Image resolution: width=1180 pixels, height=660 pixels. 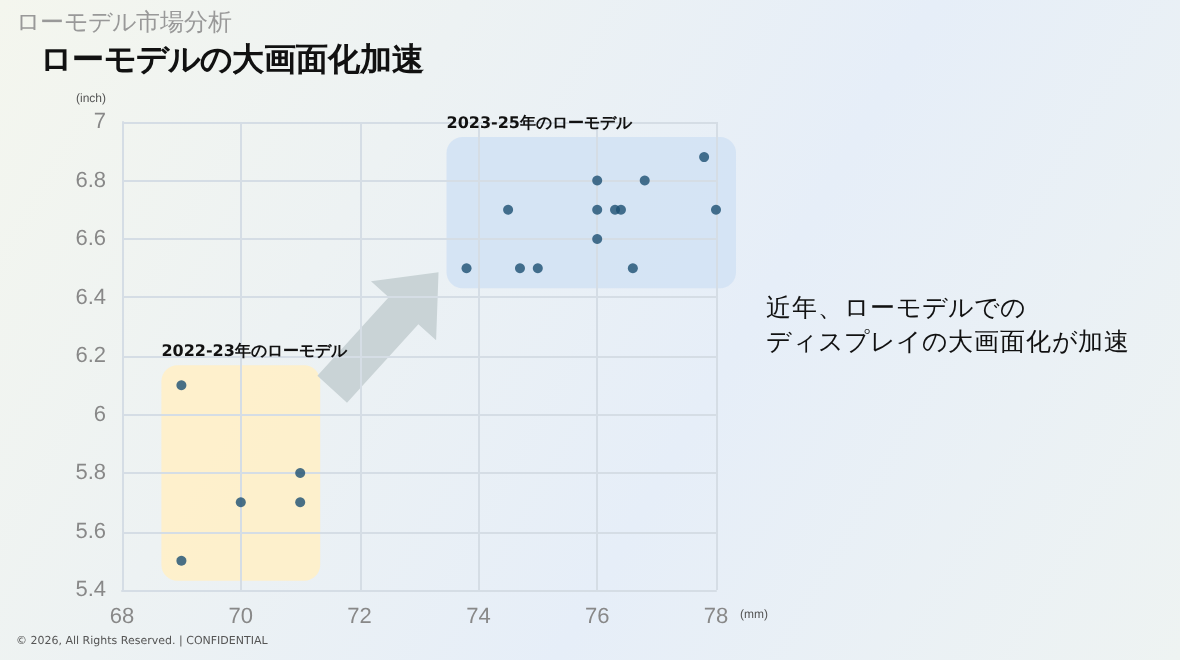 What do you see at coordinates (90, 531) in the screenshot?
I see `y-tick-label: 5.6` at bounding box center [90, 531].